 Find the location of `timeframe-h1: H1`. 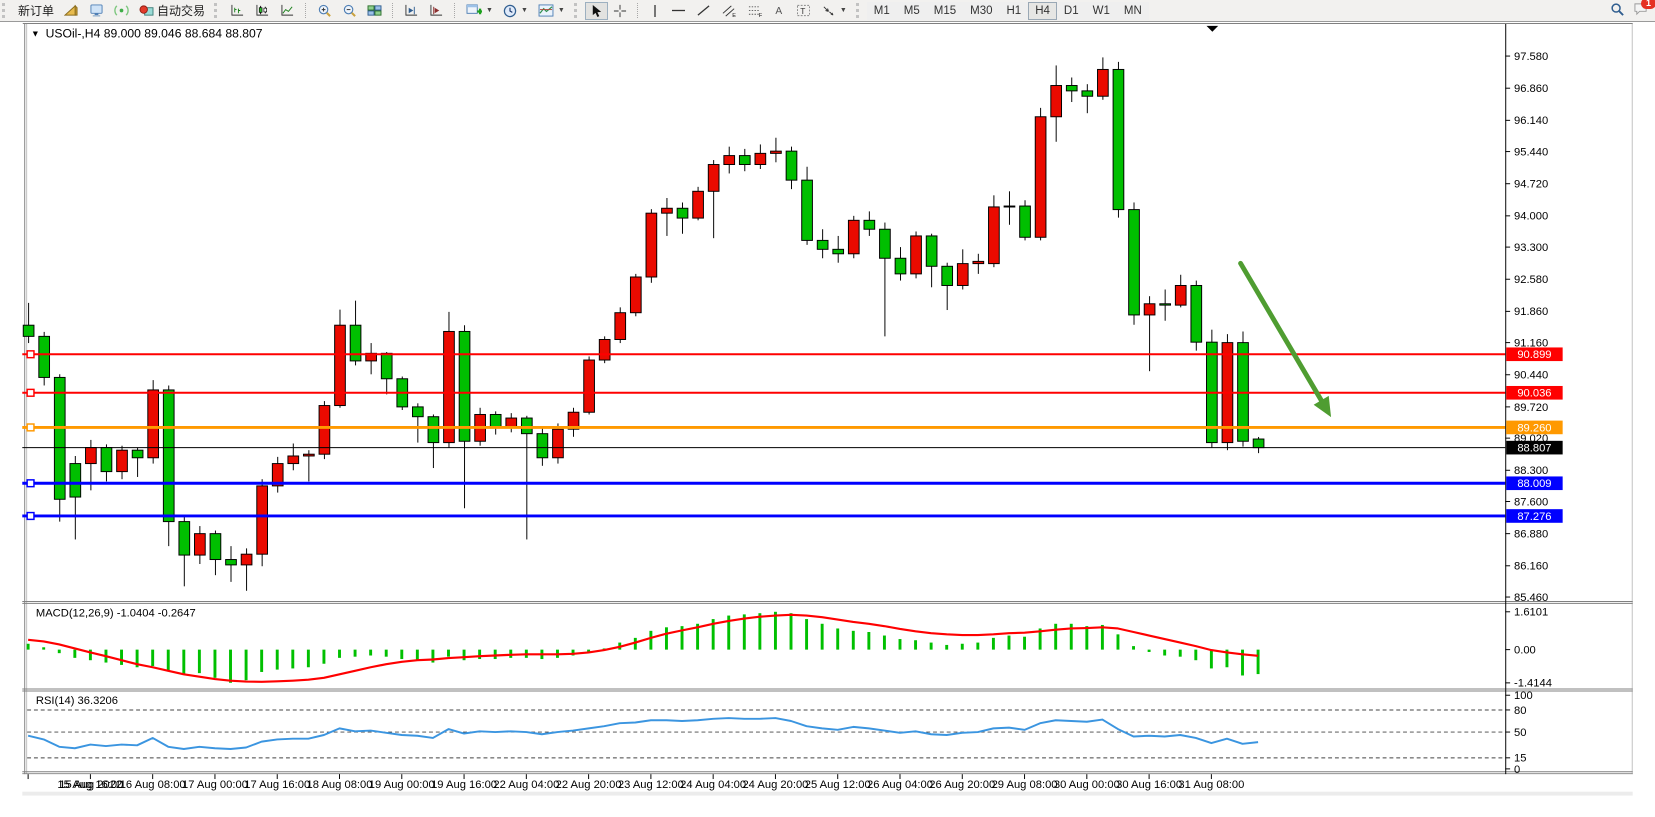

timeframe-h1: H1 is located at coordinates (1014, 10).